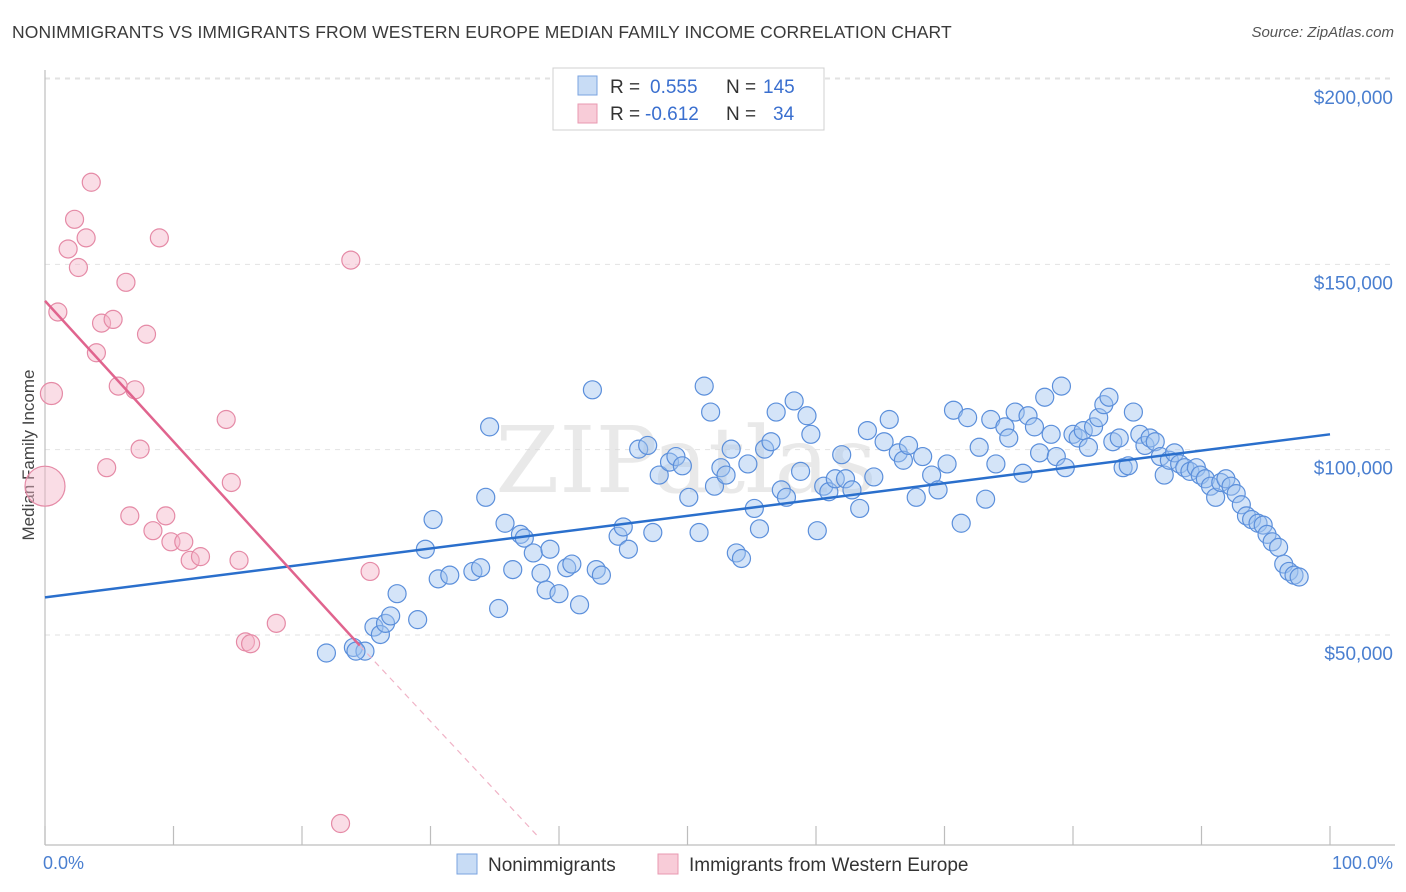 This screenshot has height=892, width=1406. I want to click on bottom-legend-nonimmigrants: Nonimmigrants, so click(552, 865).